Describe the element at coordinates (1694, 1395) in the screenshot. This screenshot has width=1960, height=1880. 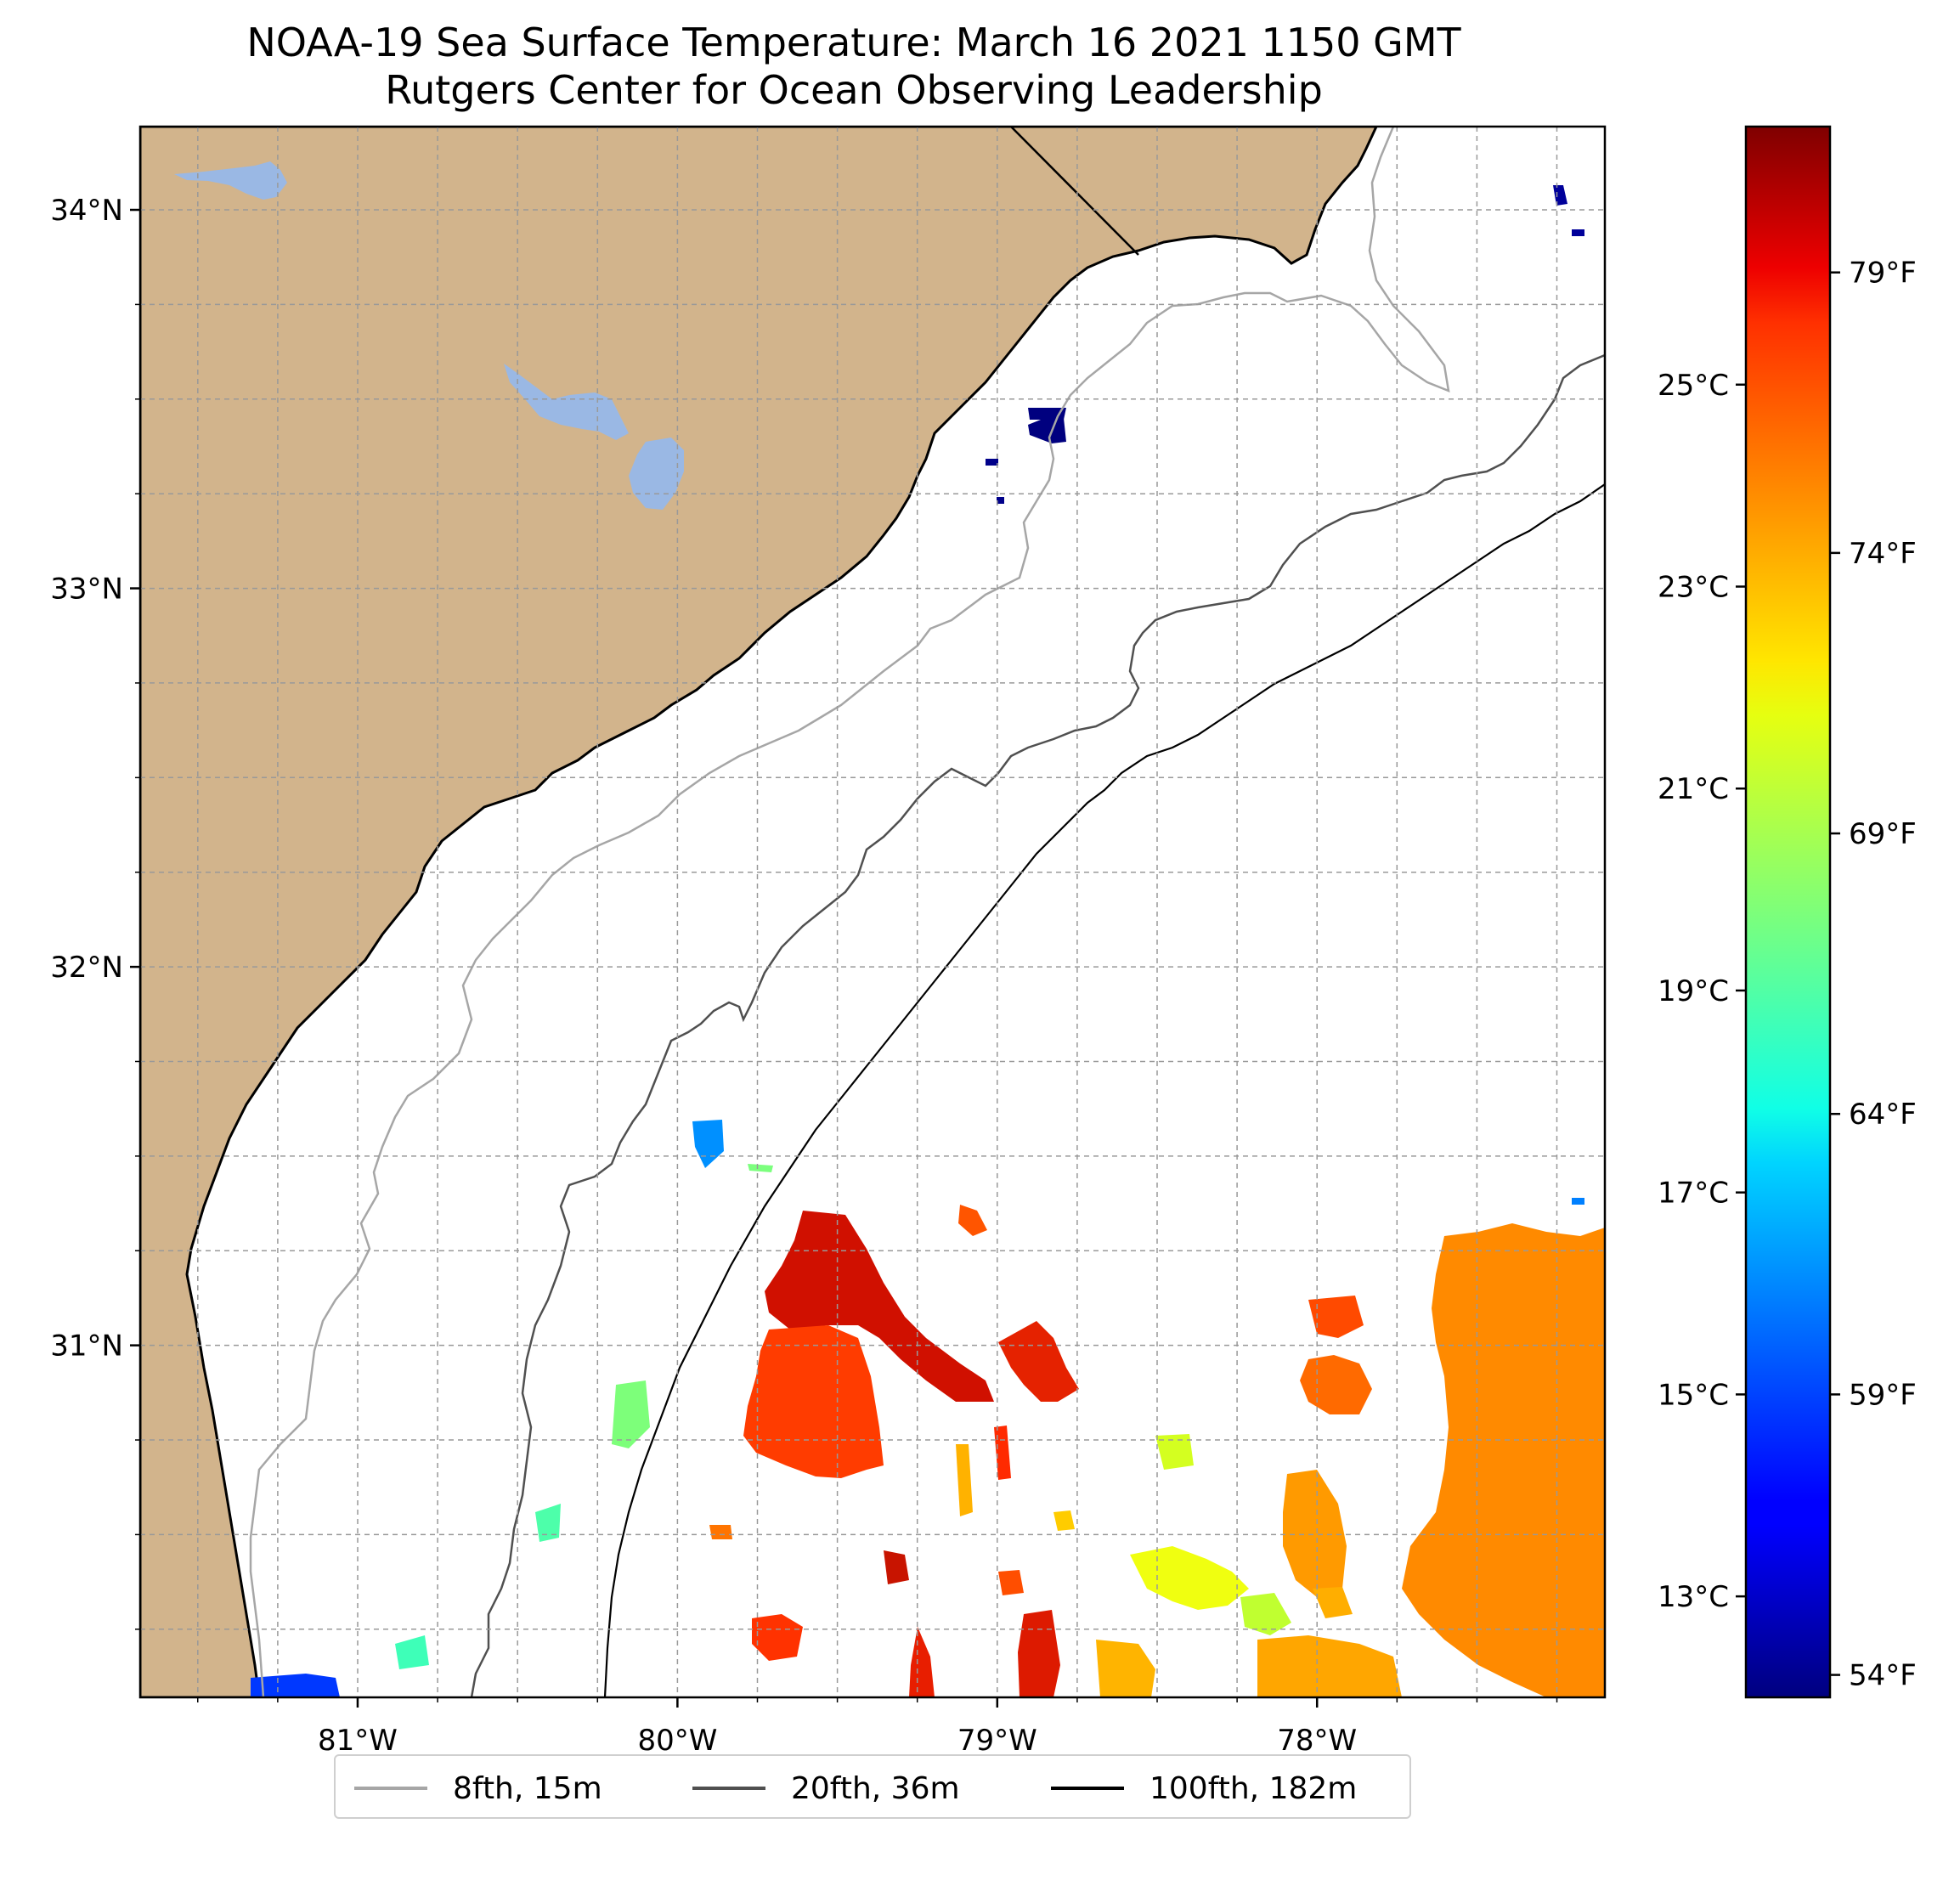
I see `cb-celsius-label: 15°C` at that location.